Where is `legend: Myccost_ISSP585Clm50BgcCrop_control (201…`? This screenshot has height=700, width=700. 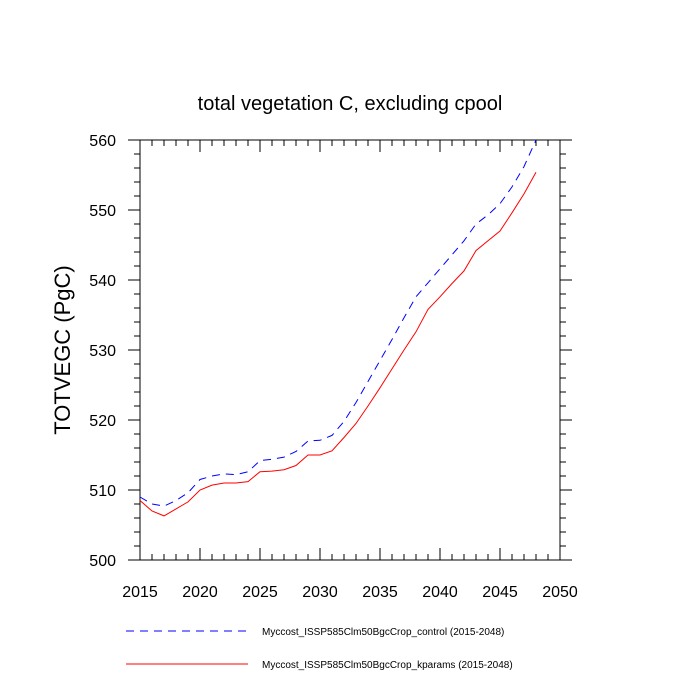
legend: Myccost_ISSP585Clm50BgcCrop_control (201… is located at coordinates (319, 649).